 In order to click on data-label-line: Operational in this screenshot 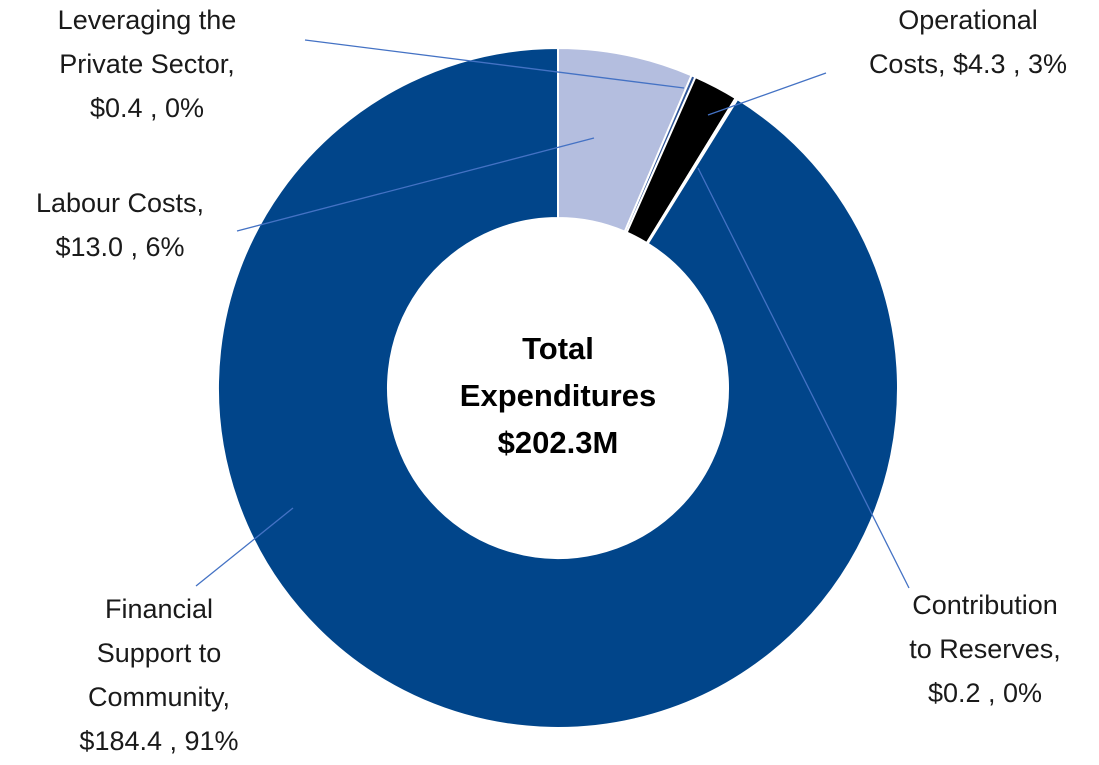, I will do `click(968, 20)`.